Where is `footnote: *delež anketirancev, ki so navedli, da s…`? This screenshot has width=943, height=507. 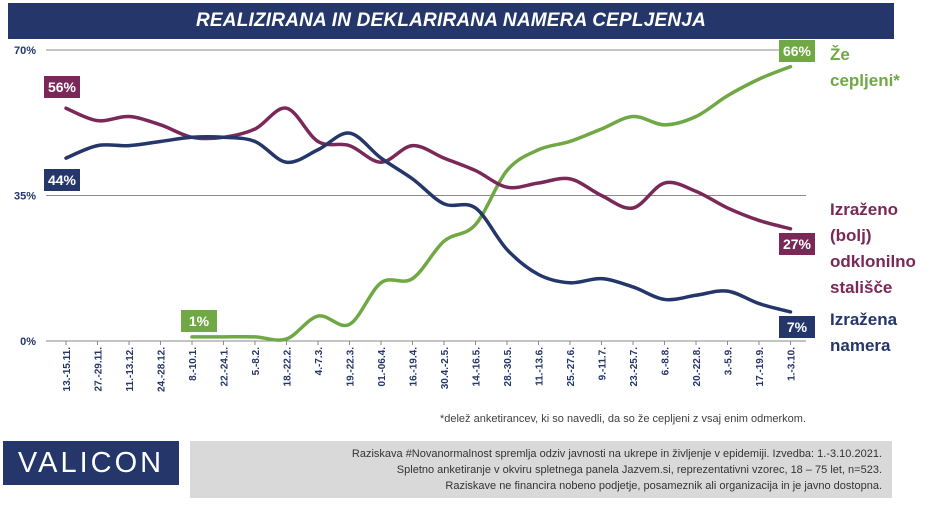 footnote: *delež anketirancev, ki so navedli, da s… is located at coordinates (622, 419).